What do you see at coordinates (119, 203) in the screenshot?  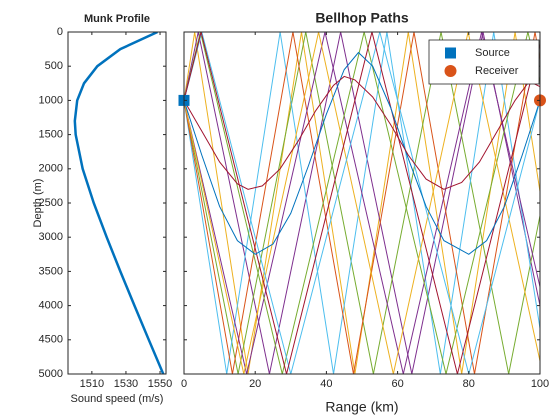 I see `data-line` at bounding box center [119, 203].